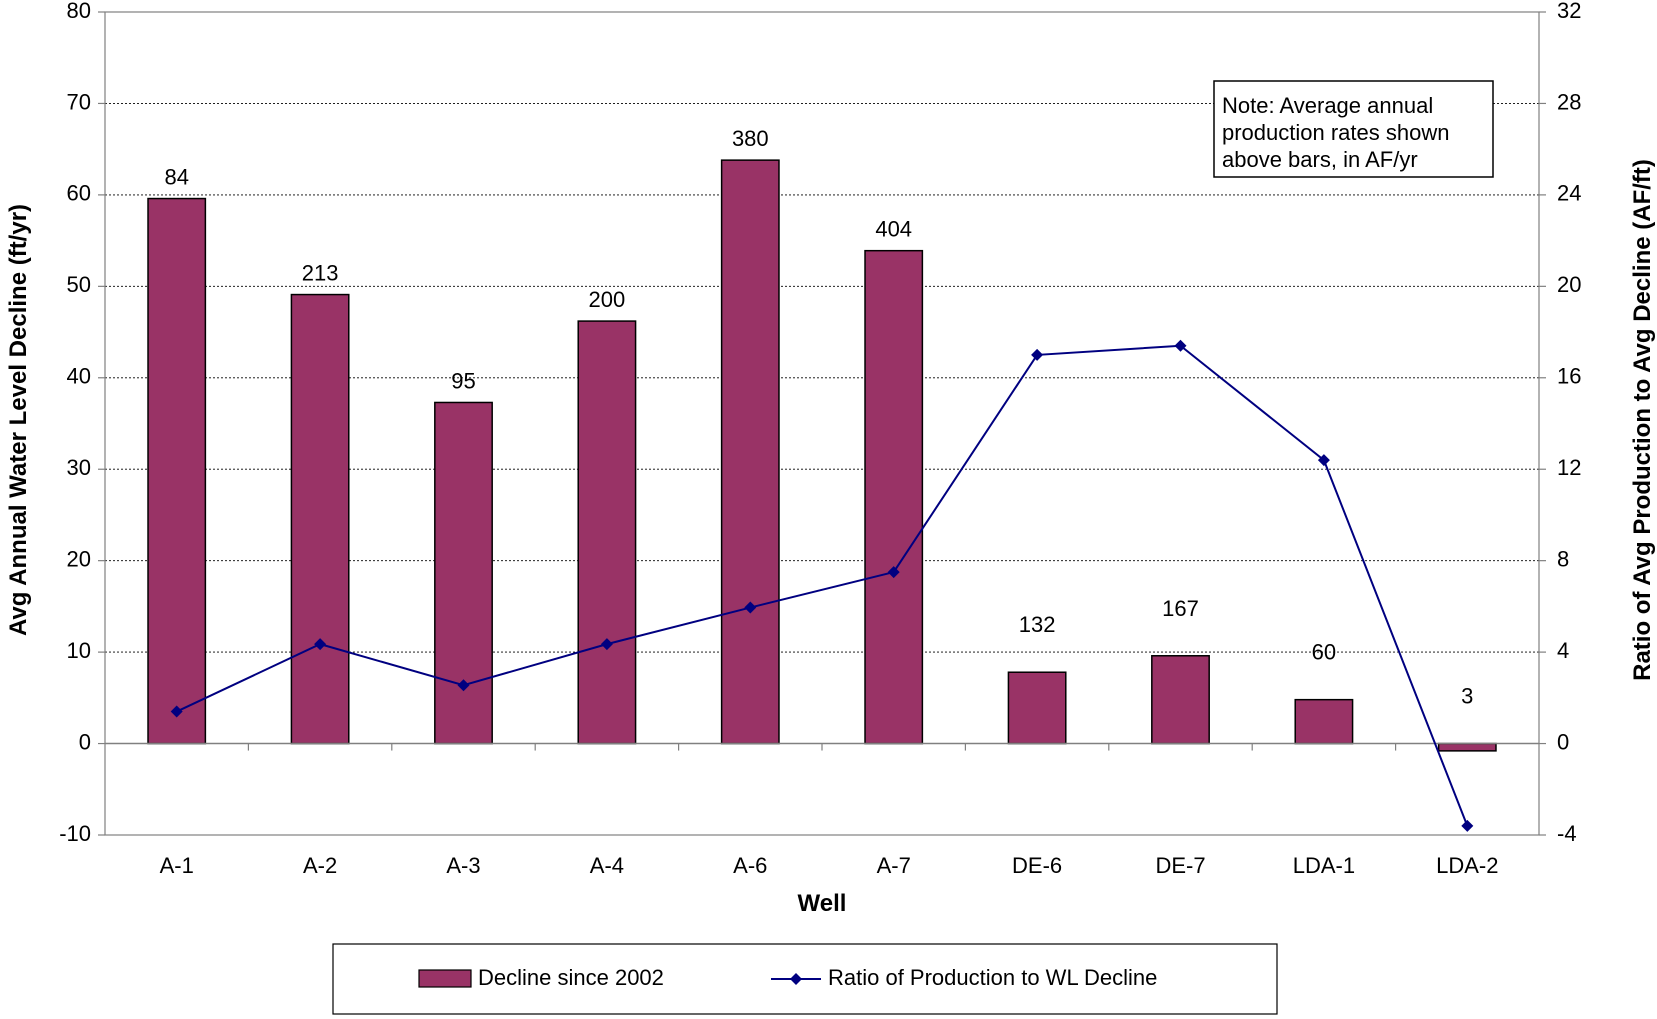 This screenshot has width=1657, height=1019. What do you see at coordinates (75, 833) in the screenshot?
I see `y-tick-label: -10` at bounding box center [75, 833].